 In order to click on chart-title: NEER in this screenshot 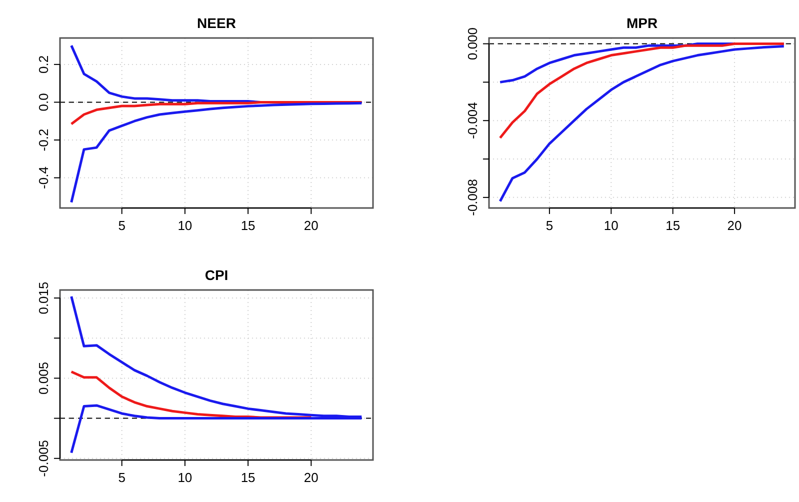, I will do `click(216, 23)`.